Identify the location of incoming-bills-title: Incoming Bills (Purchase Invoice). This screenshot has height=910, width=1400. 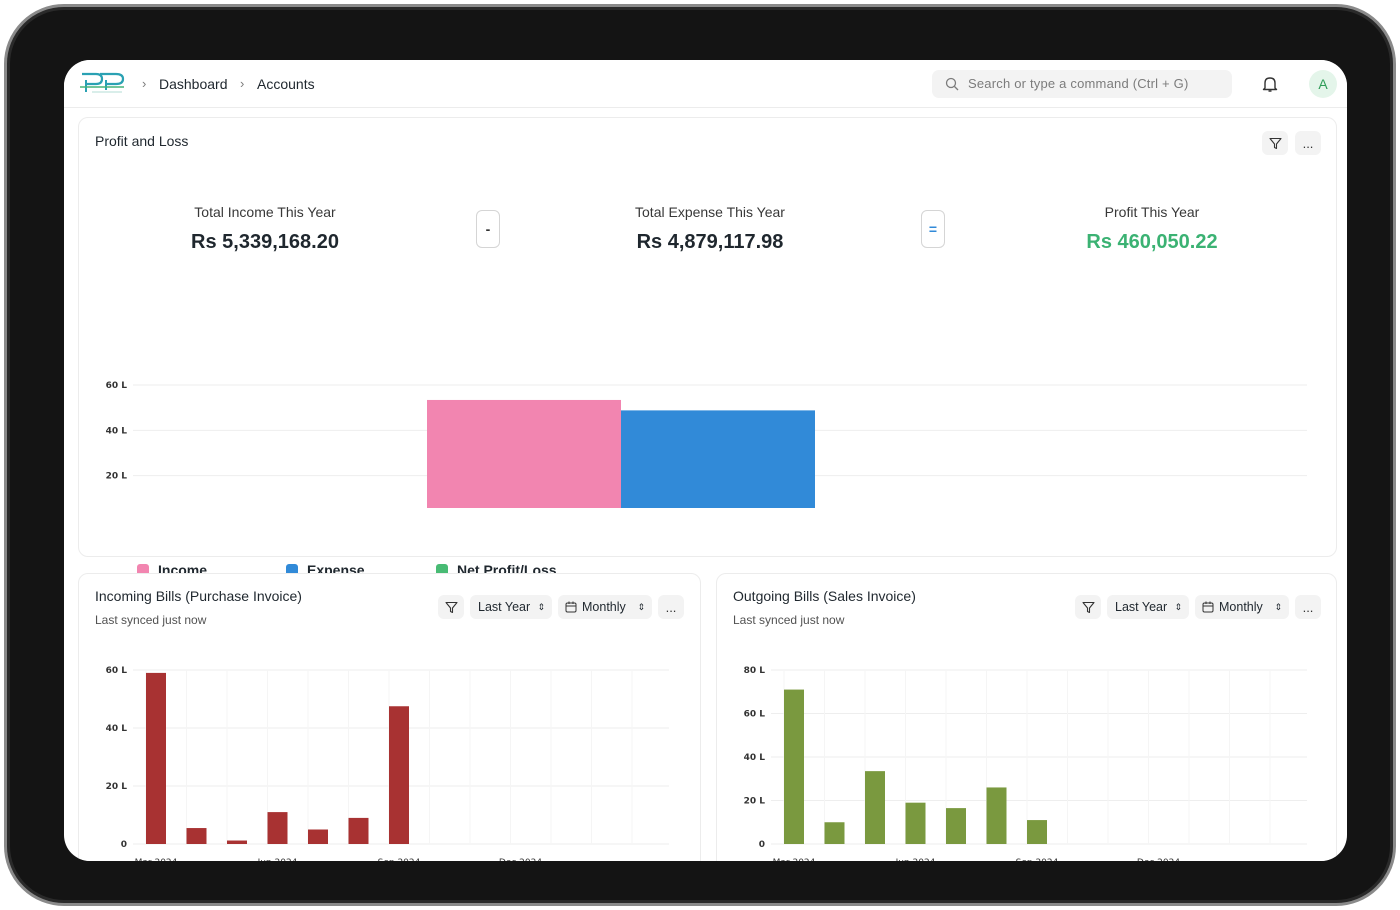
(198, 596).